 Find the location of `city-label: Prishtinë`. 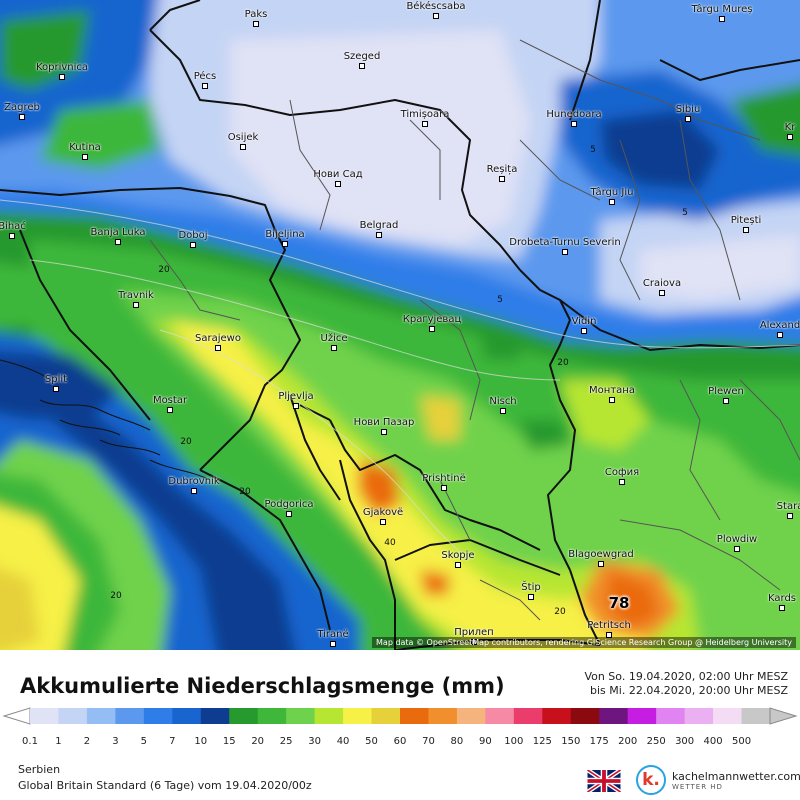

city-label: Prishtinë is located at coordinates (444, 478).